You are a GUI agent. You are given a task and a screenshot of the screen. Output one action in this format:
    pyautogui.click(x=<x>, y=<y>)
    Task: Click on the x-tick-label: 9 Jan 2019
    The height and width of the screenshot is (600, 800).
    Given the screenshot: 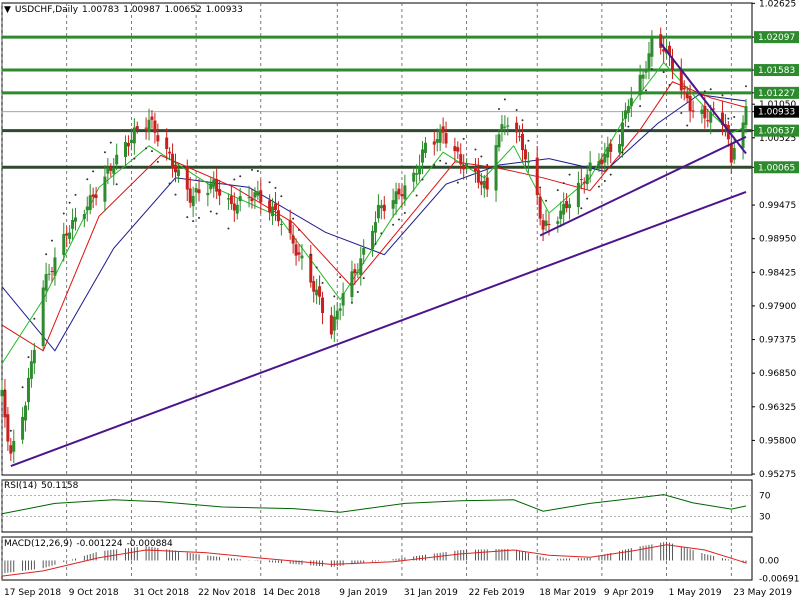 What is the action you would take?
    pyautogui.click(x=363, y=593)
    